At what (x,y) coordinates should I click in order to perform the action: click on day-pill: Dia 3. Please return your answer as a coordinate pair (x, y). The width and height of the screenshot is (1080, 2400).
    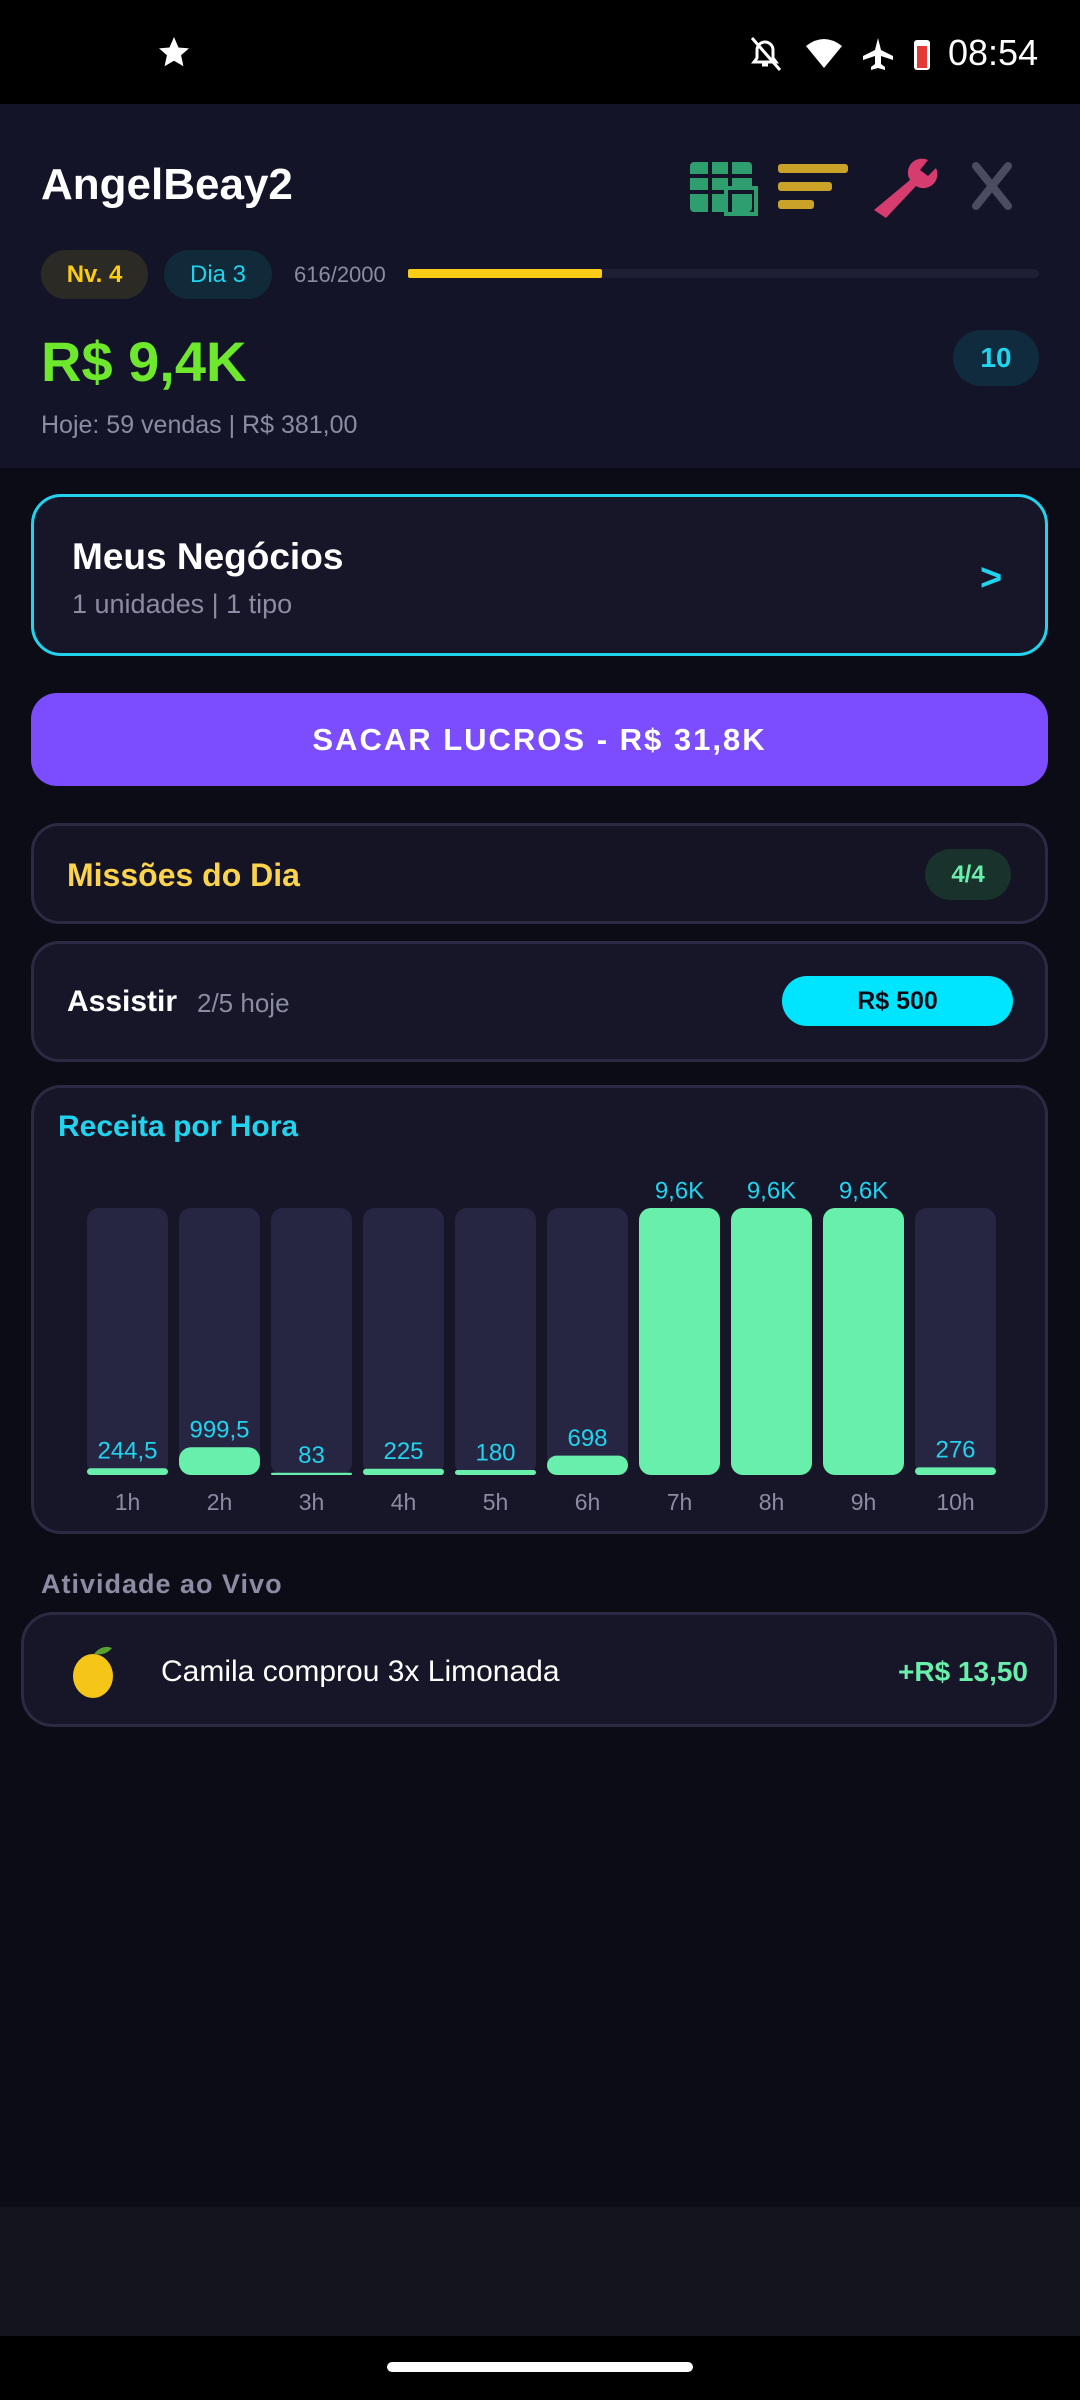
    Looking at the image, I should click on (218, 274).